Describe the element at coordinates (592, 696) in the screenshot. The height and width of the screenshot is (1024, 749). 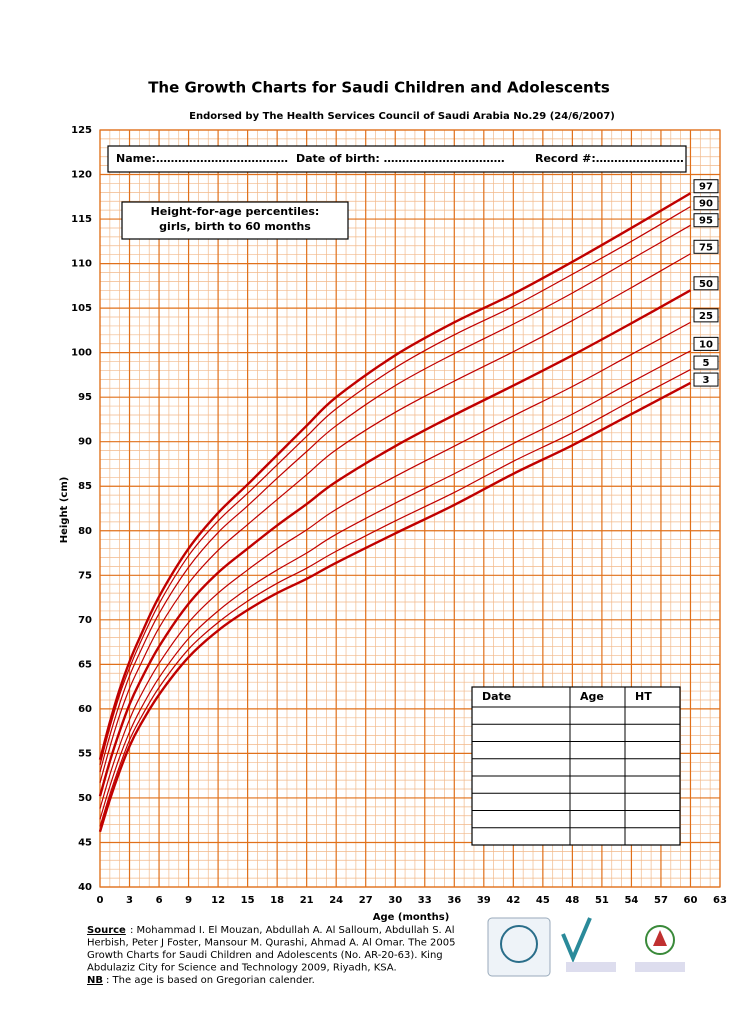
I see `table-header: Age` at that location.